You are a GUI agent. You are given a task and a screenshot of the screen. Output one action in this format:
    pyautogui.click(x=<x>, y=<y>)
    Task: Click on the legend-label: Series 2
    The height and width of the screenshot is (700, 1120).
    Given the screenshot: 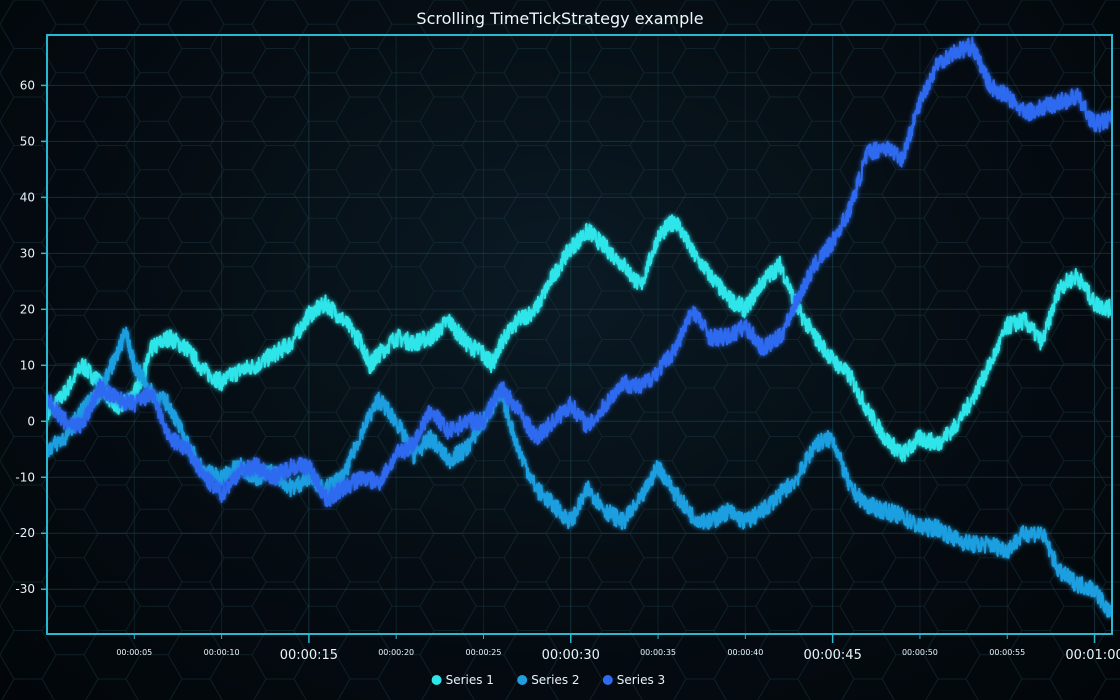 What is the action you would take?
    pyautogui.click(x=555, y=680)
    